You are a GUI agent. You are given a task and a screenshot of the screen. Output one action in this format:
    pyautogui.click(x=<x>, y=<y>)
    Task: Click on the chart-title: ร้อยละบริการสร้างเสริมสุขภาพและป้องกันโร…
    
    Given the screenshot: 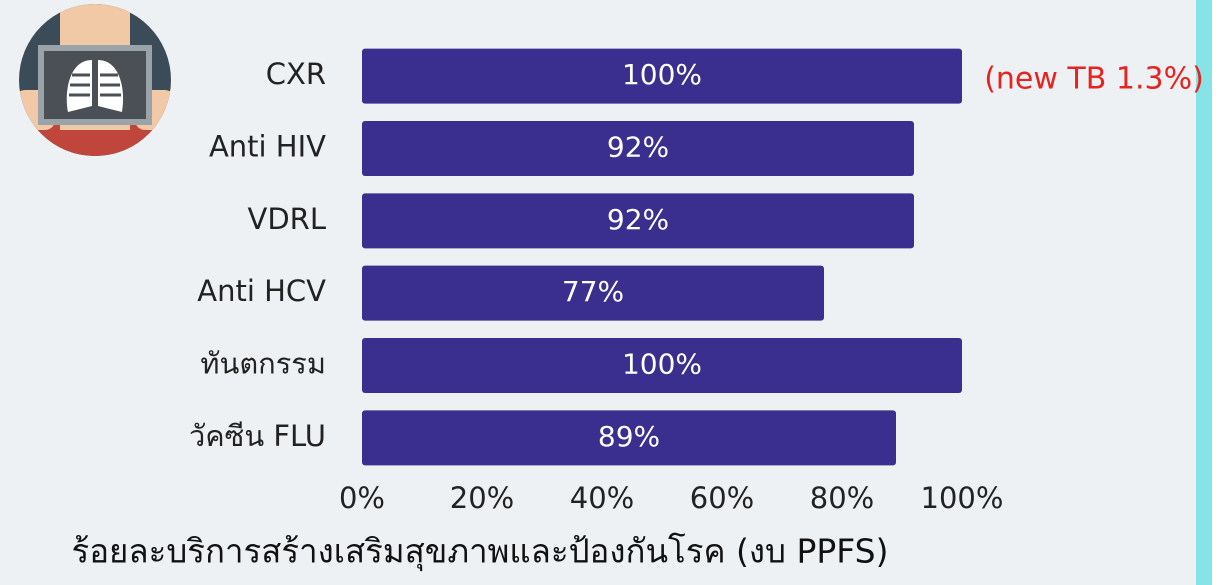 What is the action you would take?
    pyautogui.click(x=480, y=552)
    